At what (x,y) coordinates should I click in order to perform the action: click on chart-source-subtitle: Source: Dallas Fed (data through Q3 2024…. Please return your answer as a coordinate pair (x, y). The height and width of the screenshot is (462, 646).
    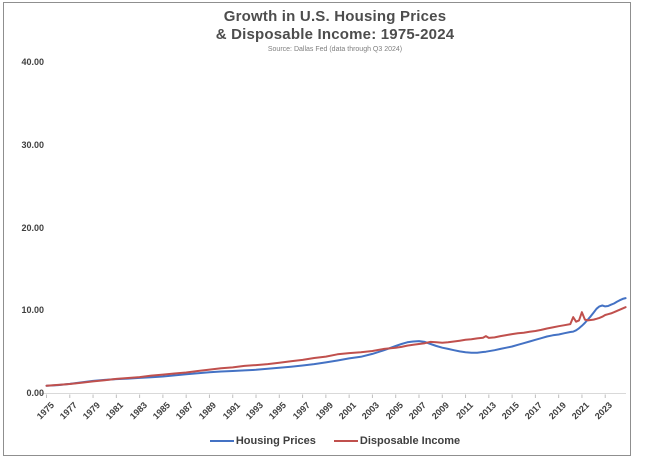
    Looking at the image, I should click on (335, 49).